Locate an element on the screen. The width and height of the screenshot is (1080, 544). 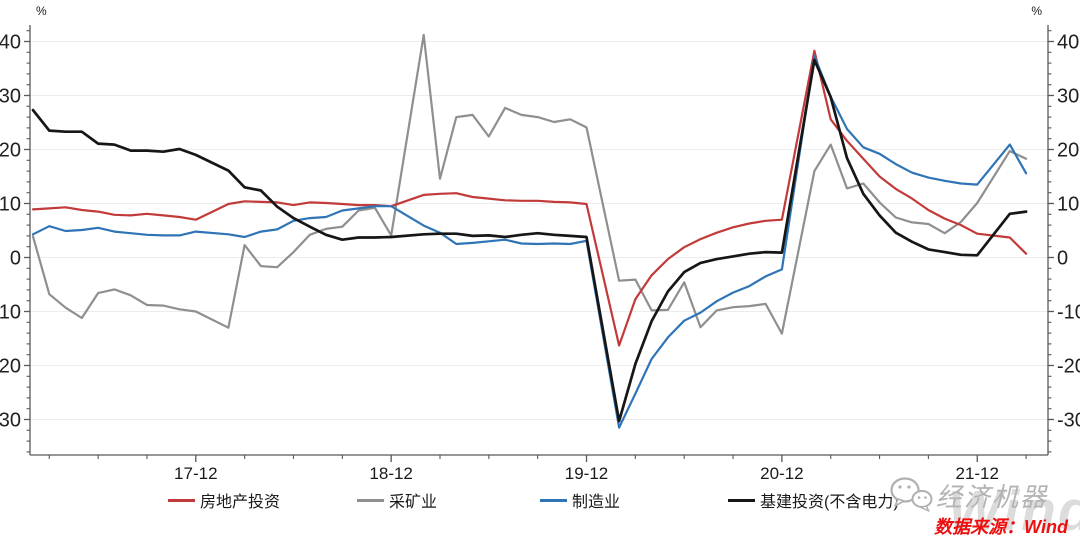
y-axis-unit-left: % is located at coordinates (41, 11).